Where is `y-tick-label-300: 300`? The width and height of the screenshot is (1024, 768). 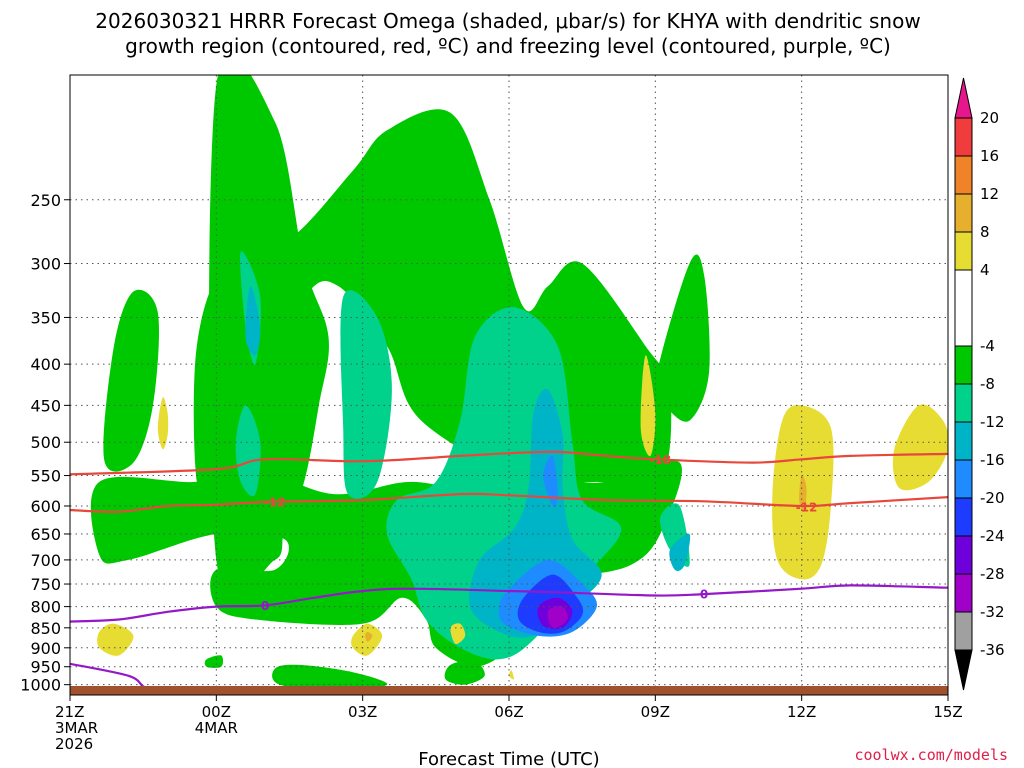
y-tick-label-300: 300 is located at coordinates (45, 264).